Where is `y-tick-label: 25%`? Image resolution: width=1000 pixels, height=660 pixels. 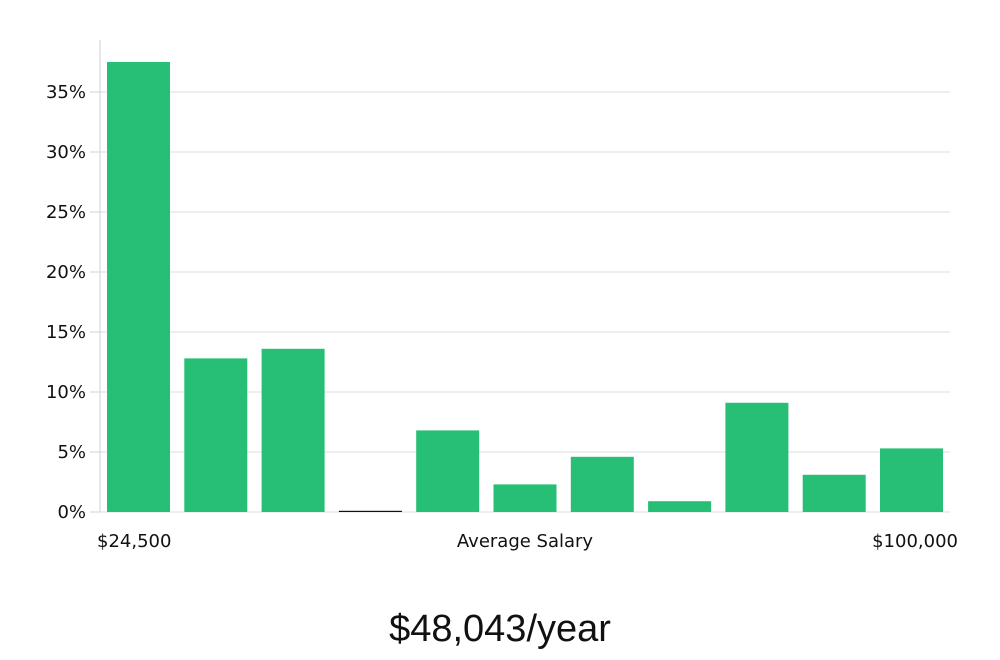 y-tick-label: 25% is located at coordinates (66, 212).